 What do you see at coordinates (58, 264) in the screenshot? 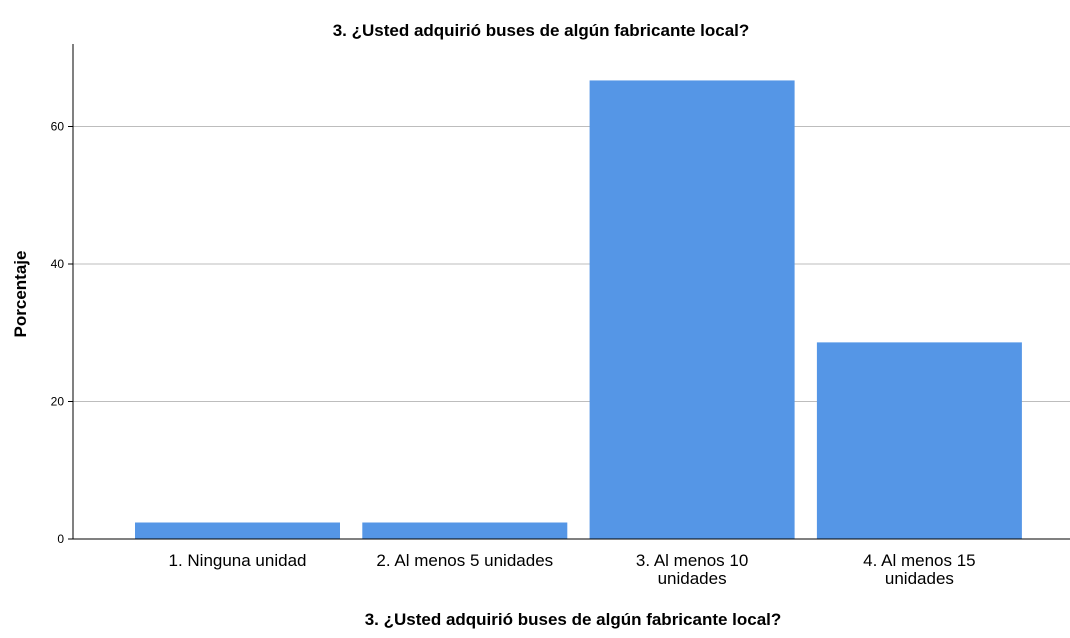
I see `y-tick-label: 40` at bounding box center [58, 264].